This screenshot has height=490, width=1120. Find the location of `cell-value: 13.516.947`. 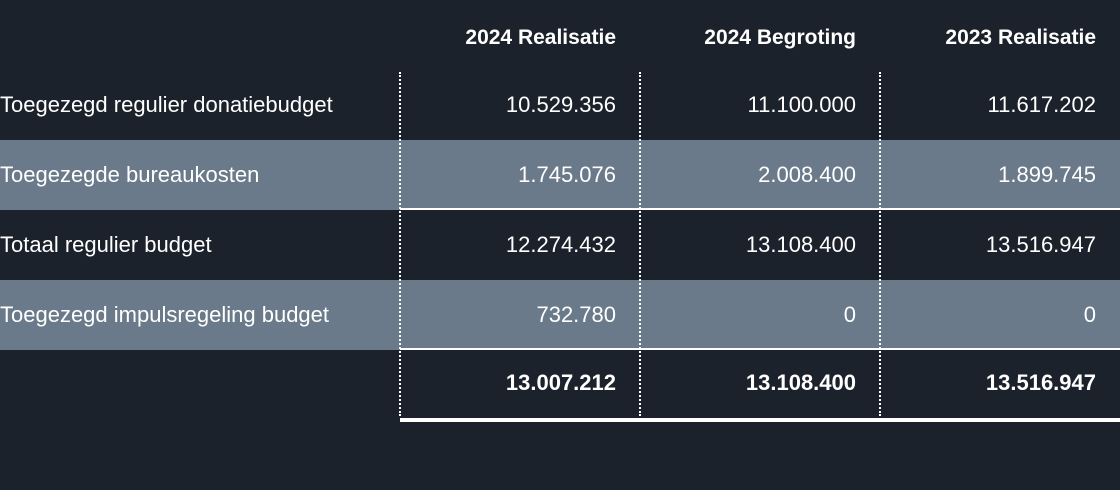

cell-value: 13.516.947 is located at coordinates (1040, 244).